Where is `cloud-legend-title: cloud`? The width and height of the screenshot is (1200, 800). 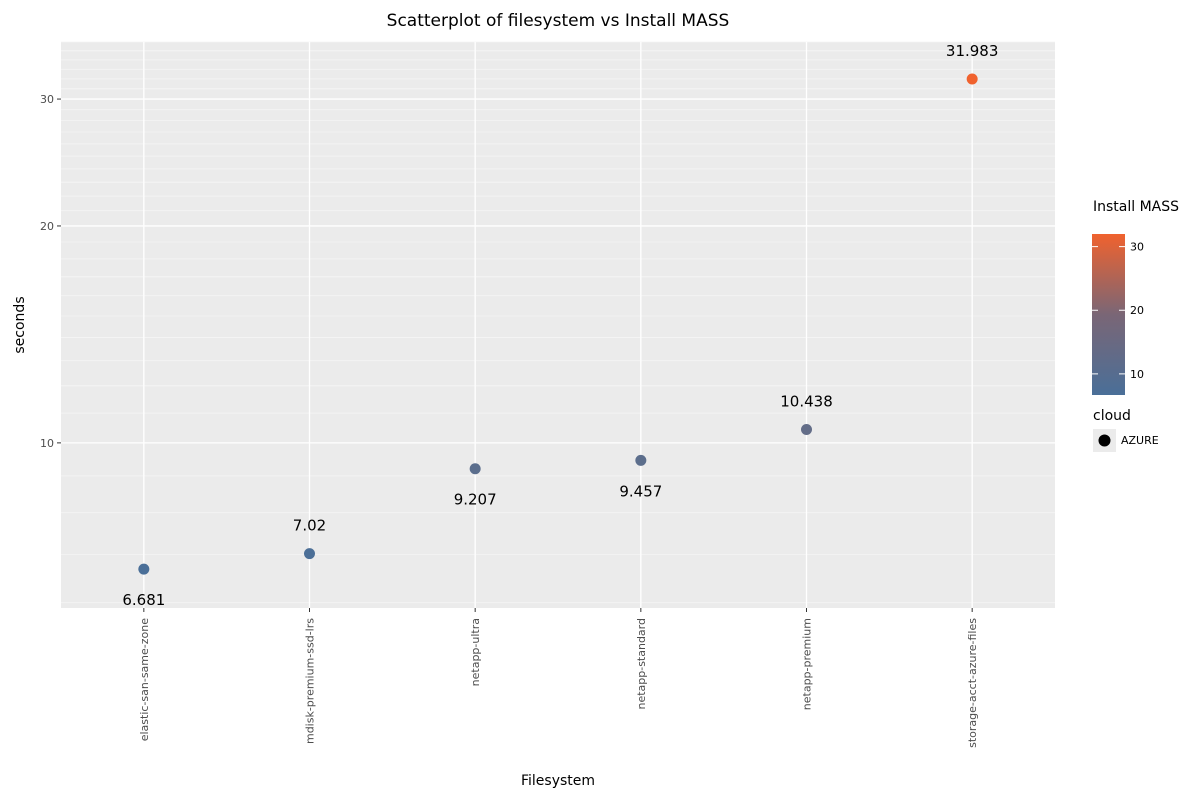 cloud-legend-title: cloud is located at coordinates (1112, 416).